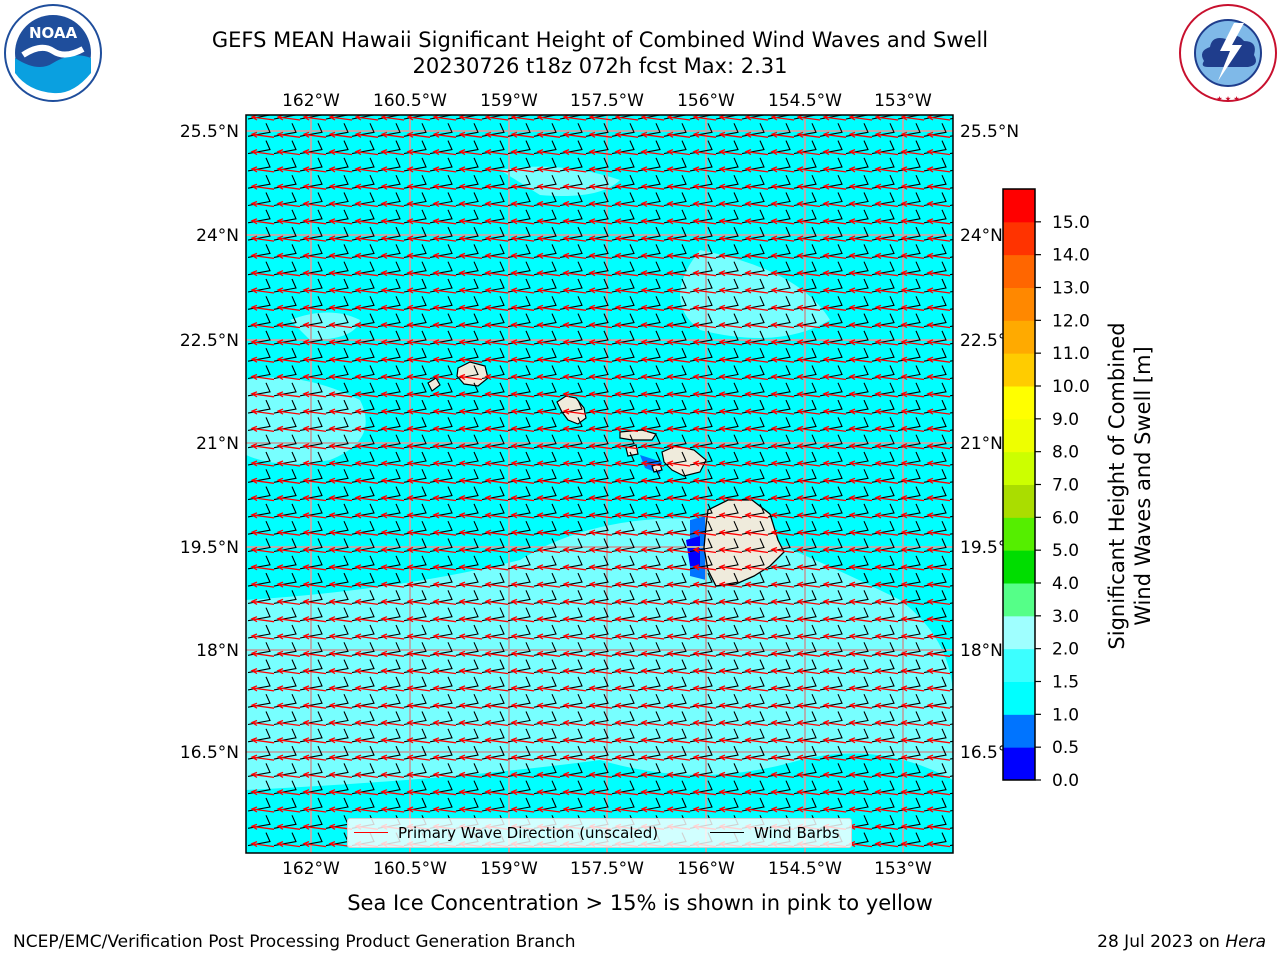 The image size is (1280, 960). What do you see at coordinates (1065, 748) in the screenshot?
I see `colorbar-tick-label: 0.5` at bounding box center [1065, 748].